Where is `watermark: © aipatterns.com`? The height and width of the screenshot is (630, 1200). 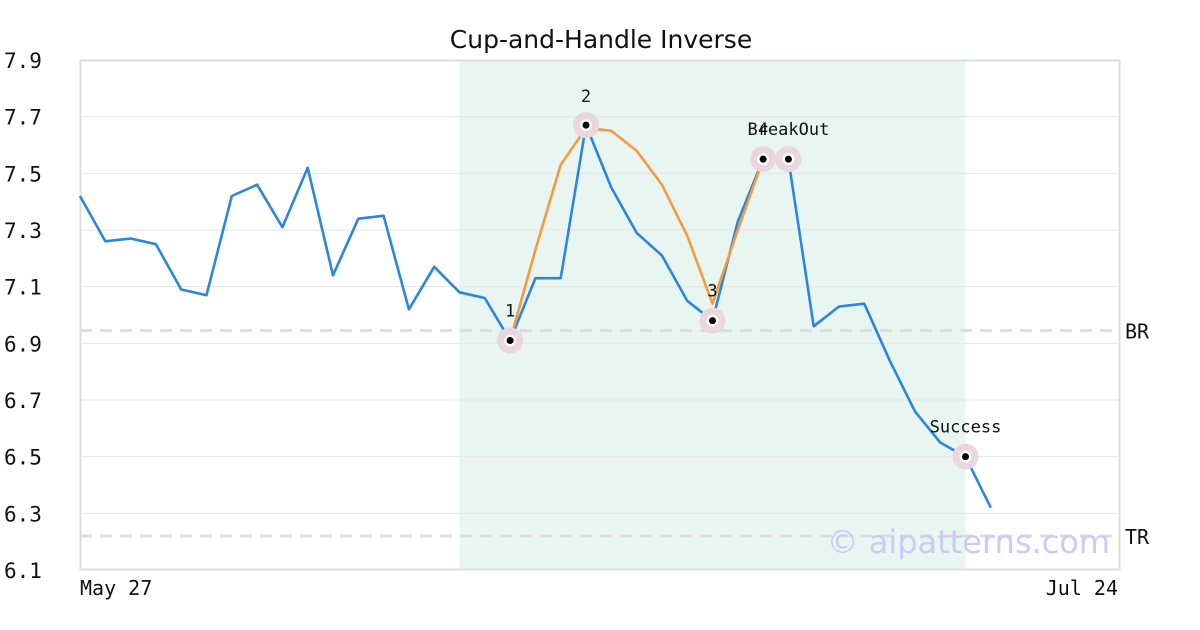
watermark: © aipatterns.com is located at coordinates (968, 542).